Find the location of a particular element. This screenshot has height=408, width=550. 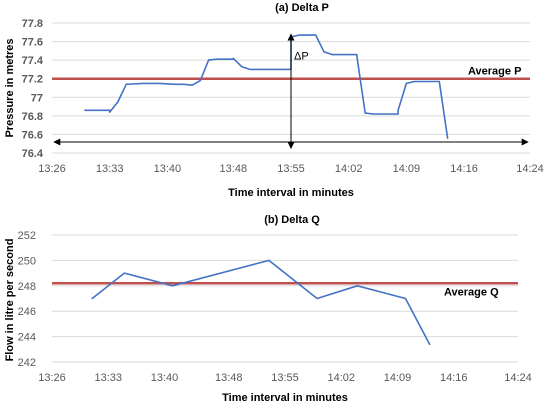

y-tick-label: 76.8 is located at coordinates (32, 117).